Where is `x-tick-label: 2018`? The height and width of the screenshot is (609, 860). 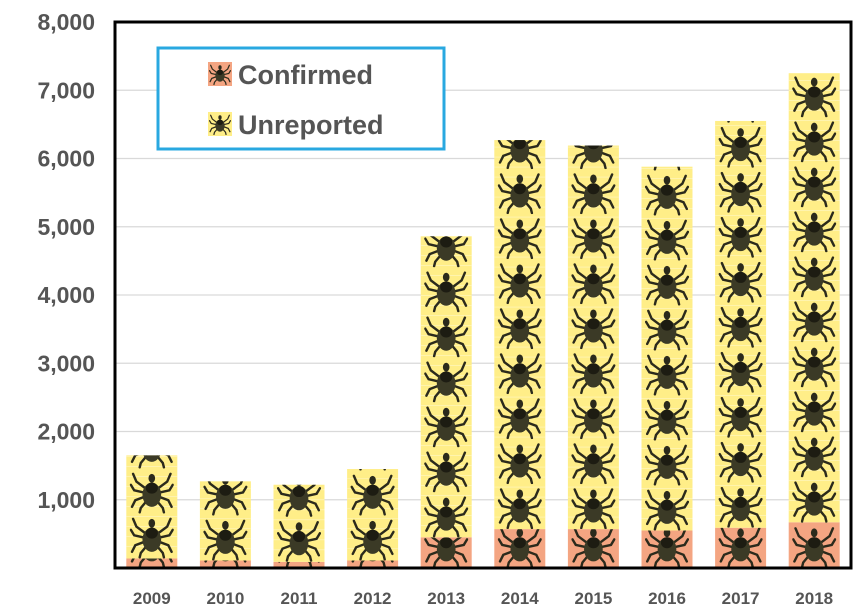
x-tick-label: 2018 is located at coordinates (814, 598).